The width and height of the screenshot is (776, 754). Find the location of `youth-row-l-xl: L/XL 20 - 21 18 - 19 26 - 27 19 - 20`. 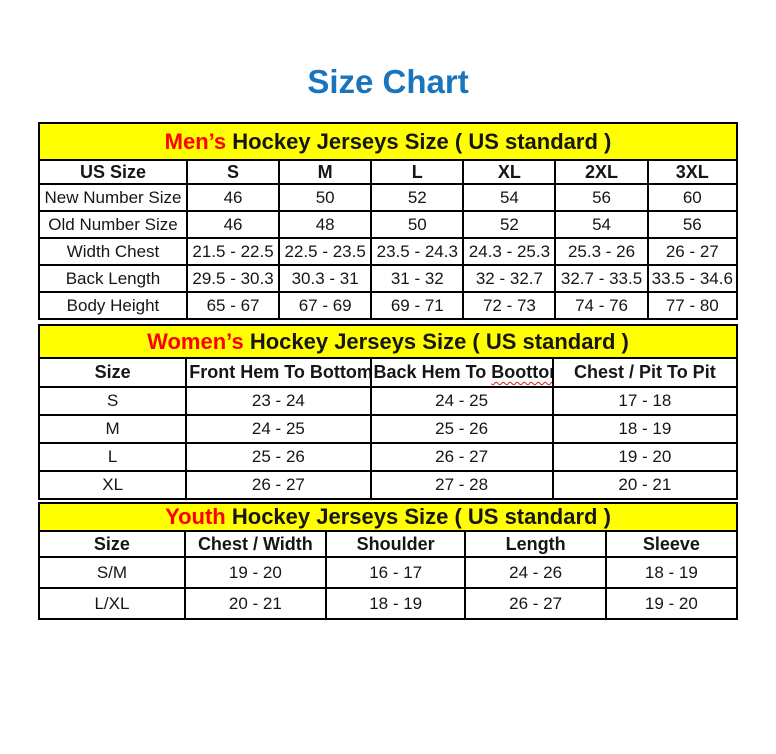

youth-row-l-xl: L/XL 20 - 21 18 - 19 26 - 27 19 - 20 is located at coordinates (388, 603).